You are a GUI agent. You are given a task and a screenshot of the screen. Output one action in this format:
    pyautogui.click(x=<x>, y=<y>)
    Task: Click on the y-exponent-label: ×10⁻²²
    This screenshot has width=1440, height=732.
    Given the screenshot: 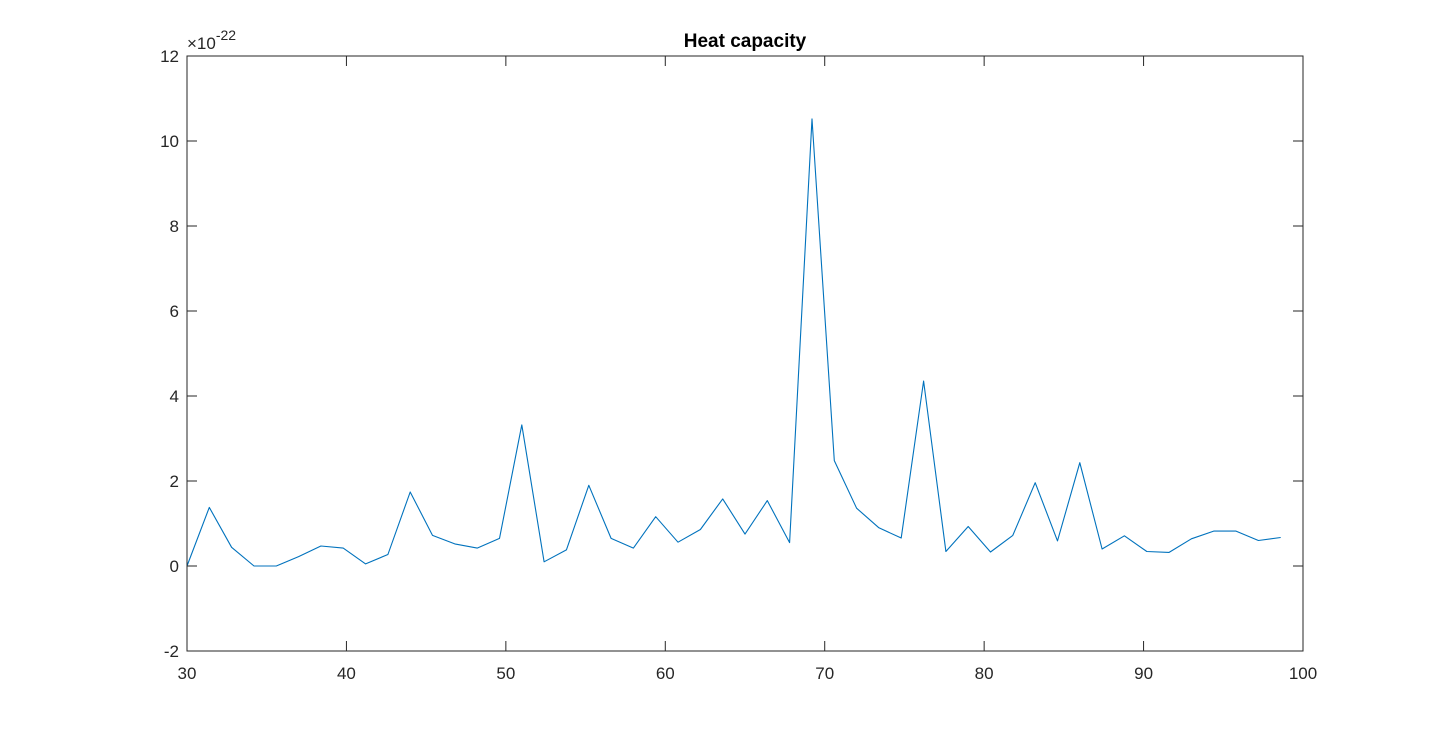 What is the action you would take?
    pyautogui.click(x=211, y=40)
    